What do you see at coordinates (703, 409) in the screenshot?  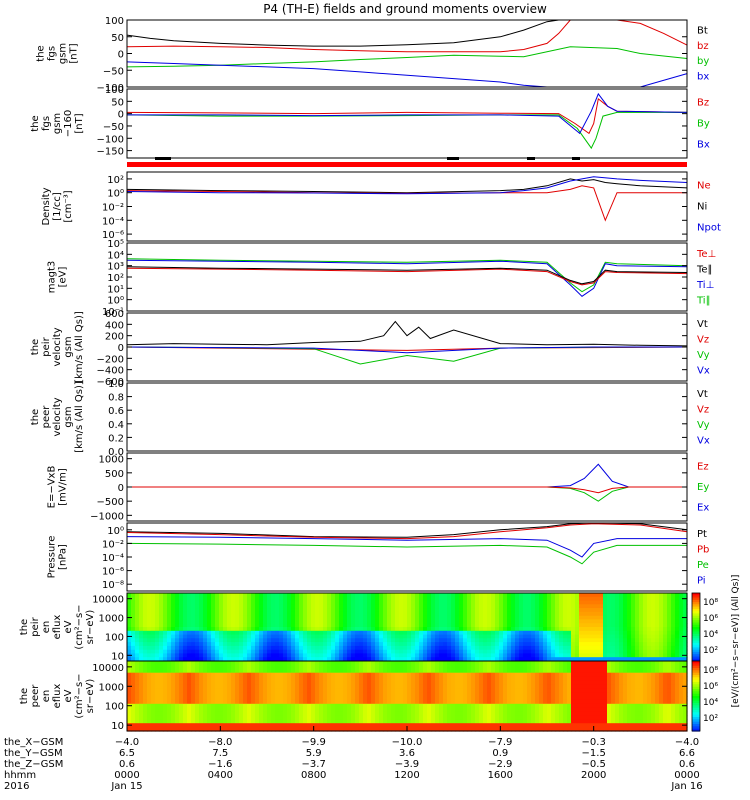 I see `legend-item-Vz: Vz` at bounding box center [703, 409].